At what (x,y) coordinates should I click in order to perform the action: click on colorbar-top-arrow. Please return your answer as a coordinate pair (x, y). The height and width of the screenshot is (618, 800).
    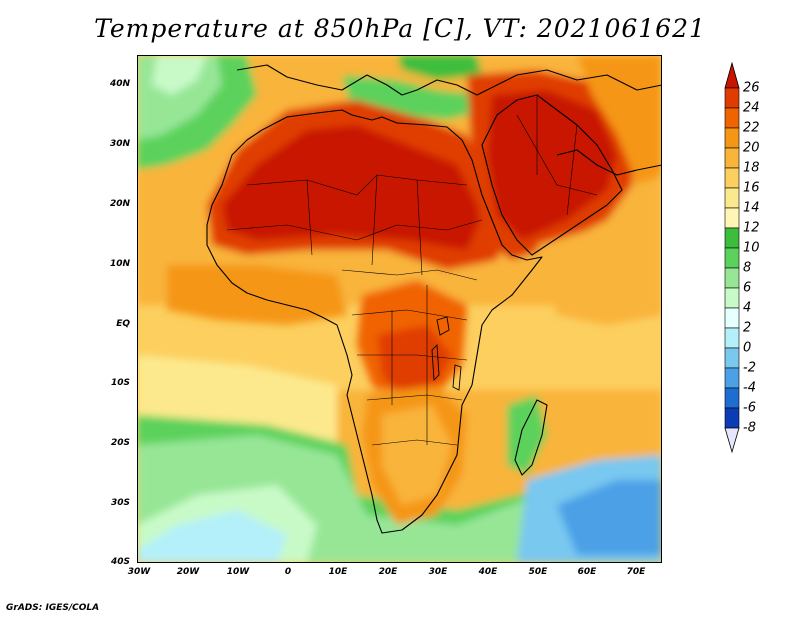
    Looking at the image, I should click on (732, 75).